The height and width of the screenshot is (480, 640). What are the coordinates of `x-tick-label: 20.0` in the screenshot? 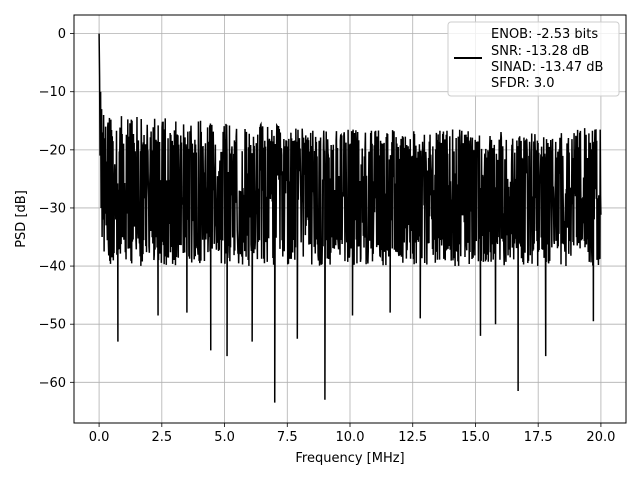 It's located at (600, 437).